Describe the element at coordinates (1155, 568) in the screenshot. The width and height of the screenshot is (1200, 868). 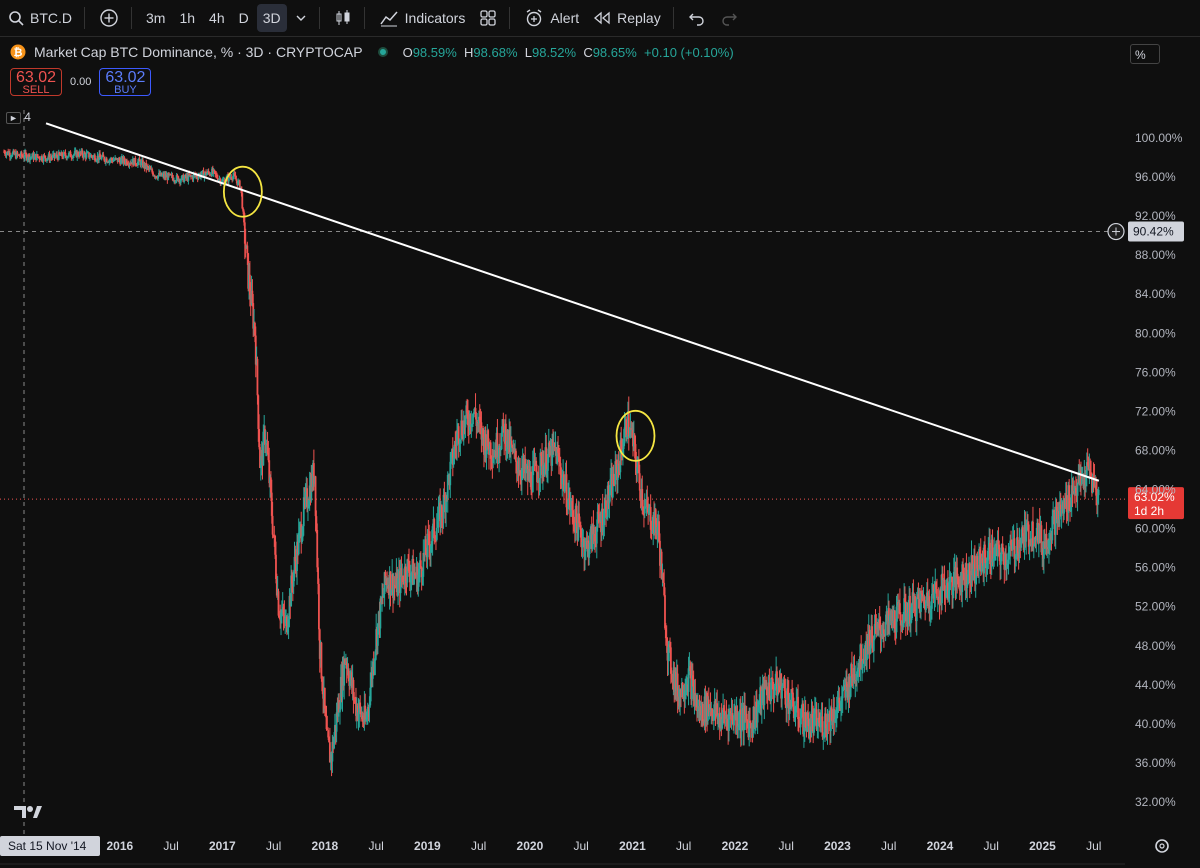
I see `y-tick-label: 56.00%` at that location.